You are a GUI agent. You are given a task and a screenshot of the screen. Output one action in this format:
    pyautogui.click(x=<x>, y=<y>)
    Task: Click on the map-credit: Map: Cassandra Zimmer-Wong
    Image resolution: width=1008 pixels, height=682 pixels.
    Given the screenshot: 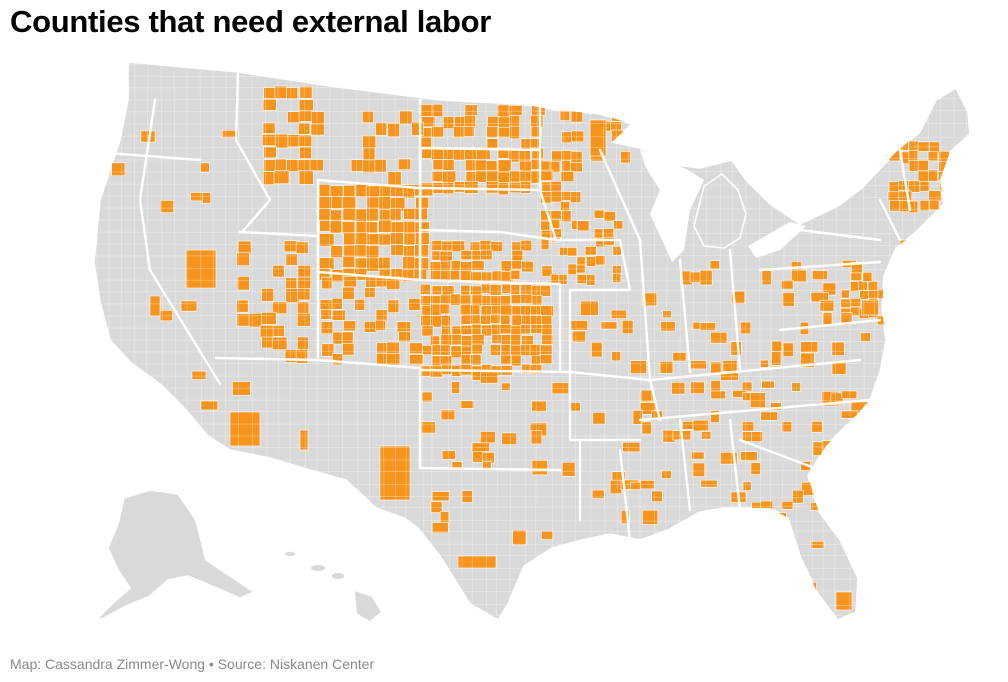 What is the action you would take?
    pyautogui.click(x=108, y=664)
    